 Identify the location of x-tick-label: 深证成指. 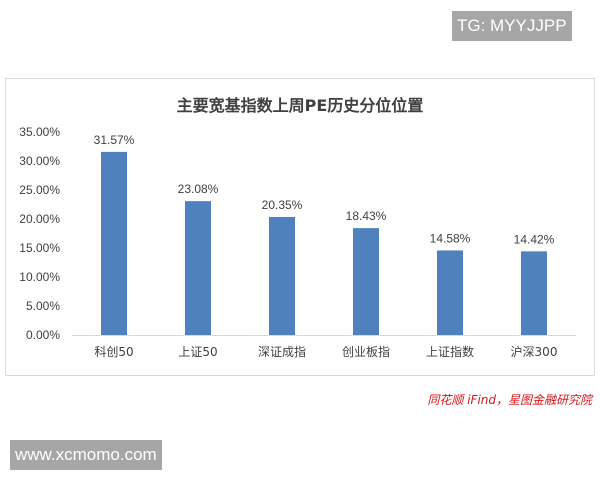
(282, 351).